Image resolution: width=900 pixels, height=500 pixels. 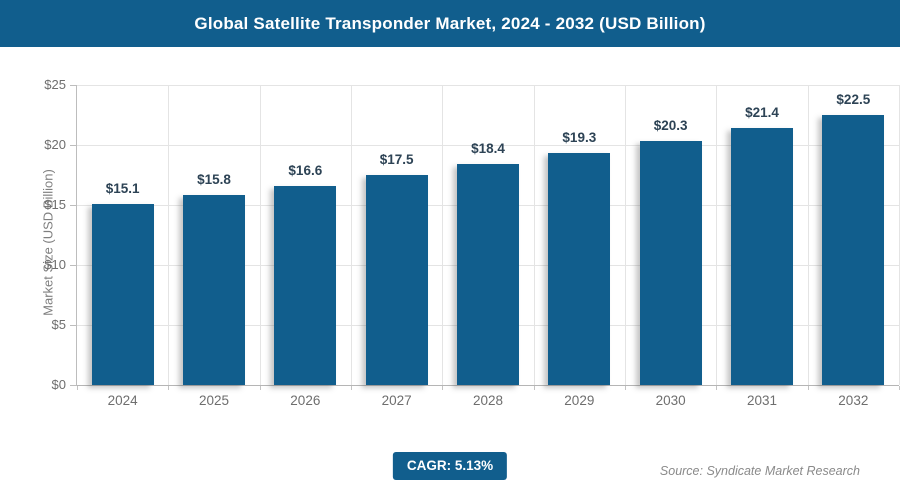 What do you see at coordinates (55, 144) in the screenshot?
I see `y-tick-label: $20` at bounding box center [55, 144].